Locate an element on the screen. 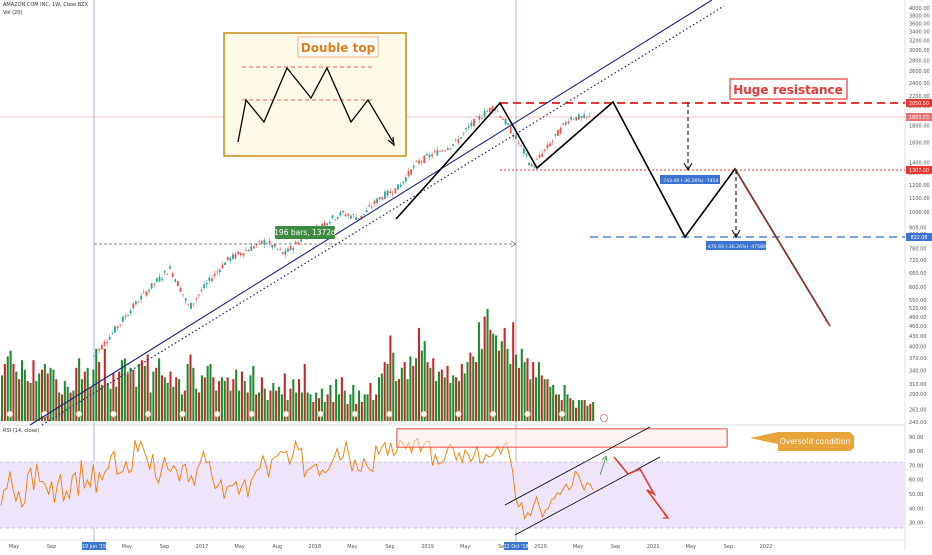  earnings-marker is located at coordinates (604, 418).